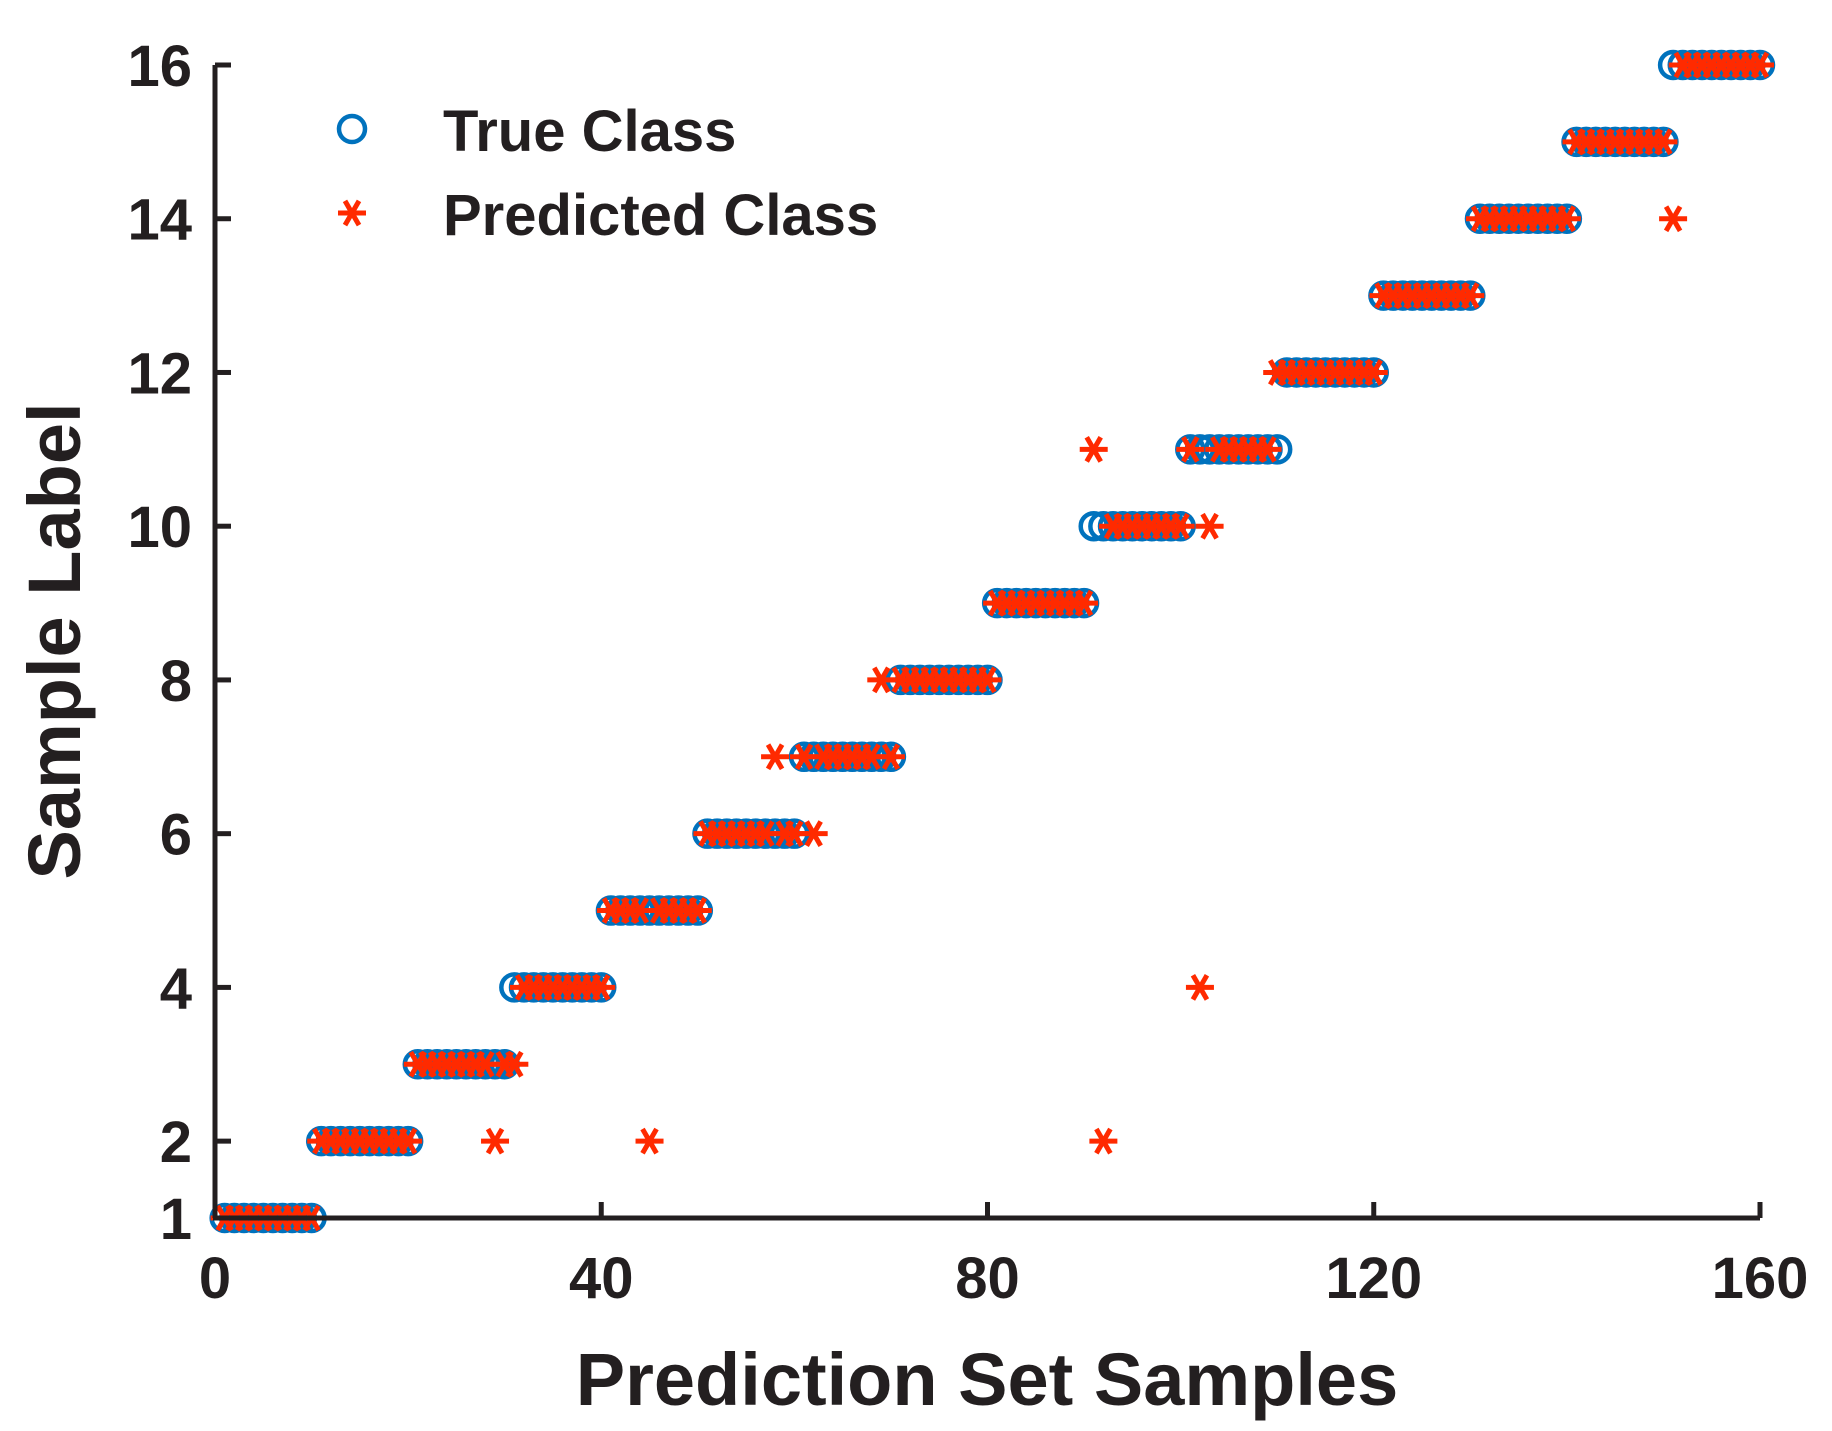  I want to click on y-tick-label: 6, so click(176, 835).